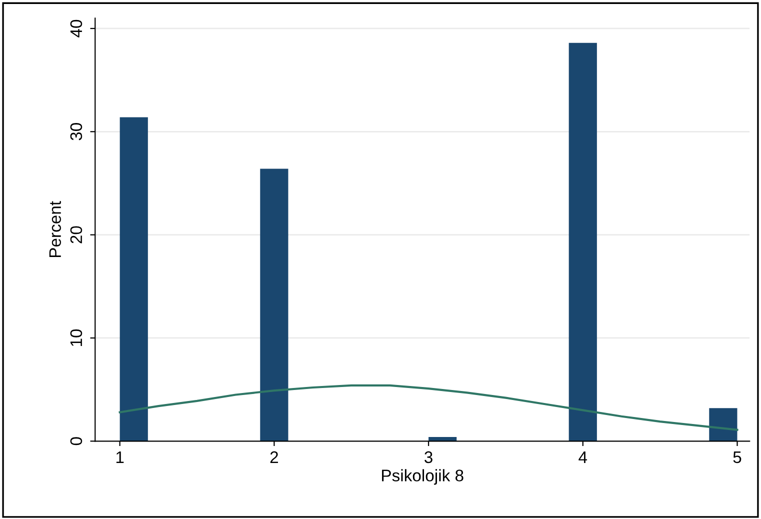  What do you see at coordinates (76, 337) in the screenshot?
I see `y-tick-label: 10` at bounding box center [76, 337].